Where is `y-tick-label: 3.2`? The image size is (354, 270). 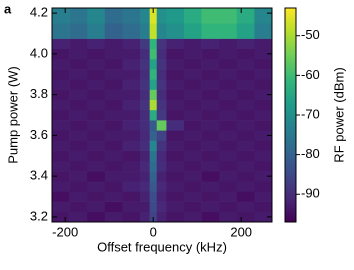 y-tick-label: 3.2 is located at coordinates (39, 215).